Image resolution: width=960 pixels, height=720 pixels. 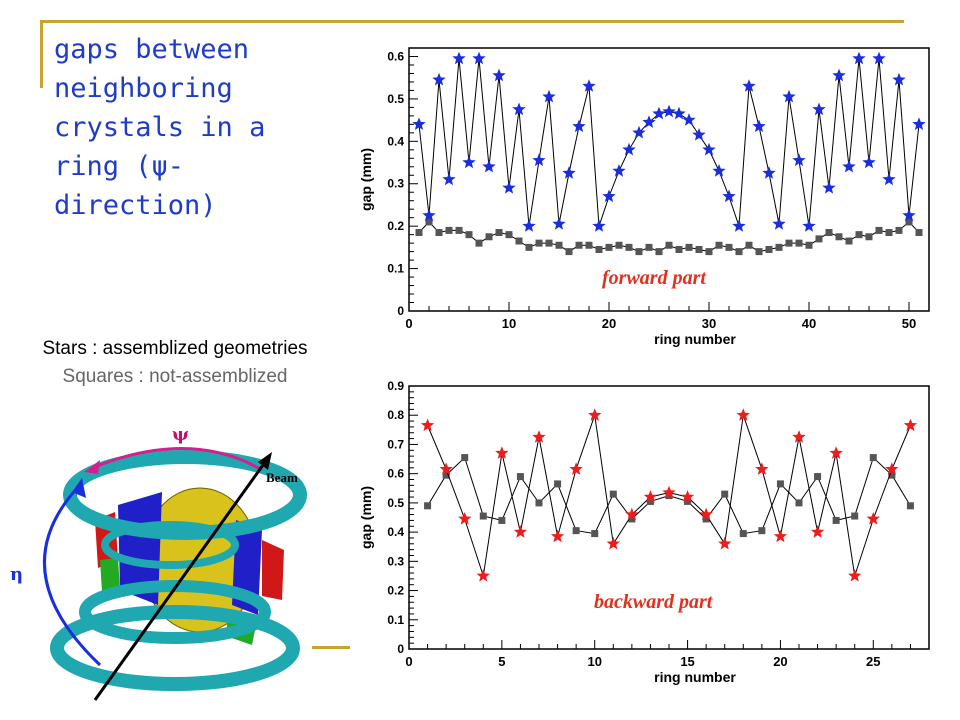 What do you see at coordinates (408, 323) in the screenshot?
I see `chart-0-x-tick-label: 0` at bounding box center [408, 323].